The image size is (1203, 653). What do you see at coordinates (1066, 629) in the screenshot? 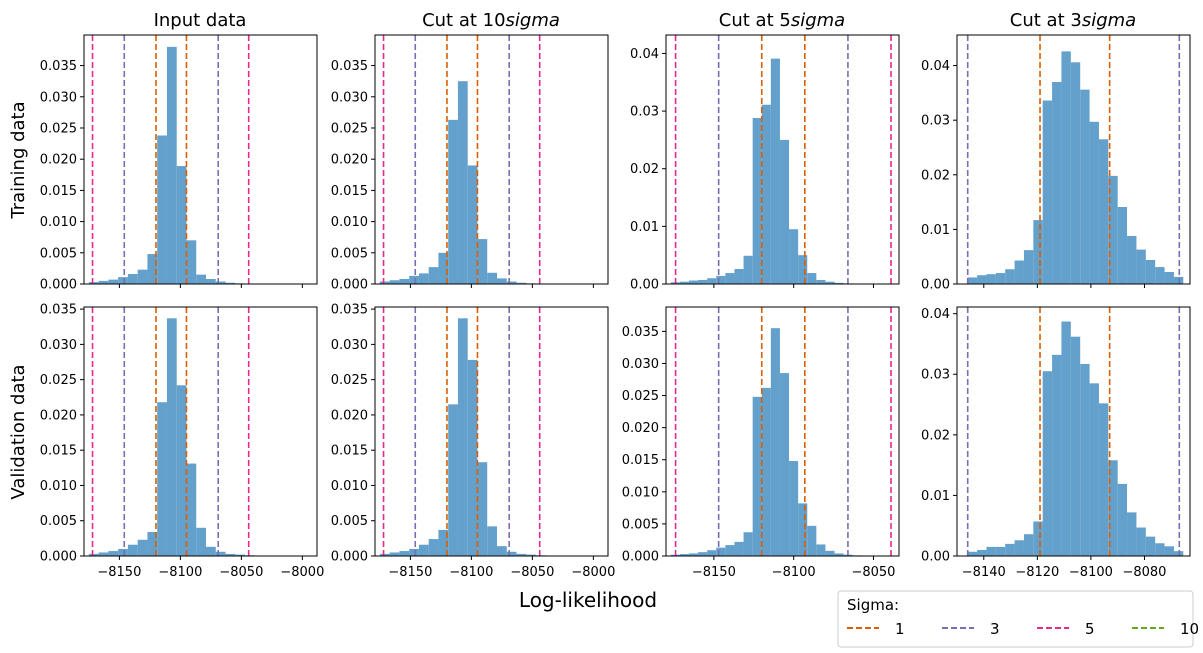
I see `legend-entry-sigma-5: 5` at bounding box center [1066, 629].